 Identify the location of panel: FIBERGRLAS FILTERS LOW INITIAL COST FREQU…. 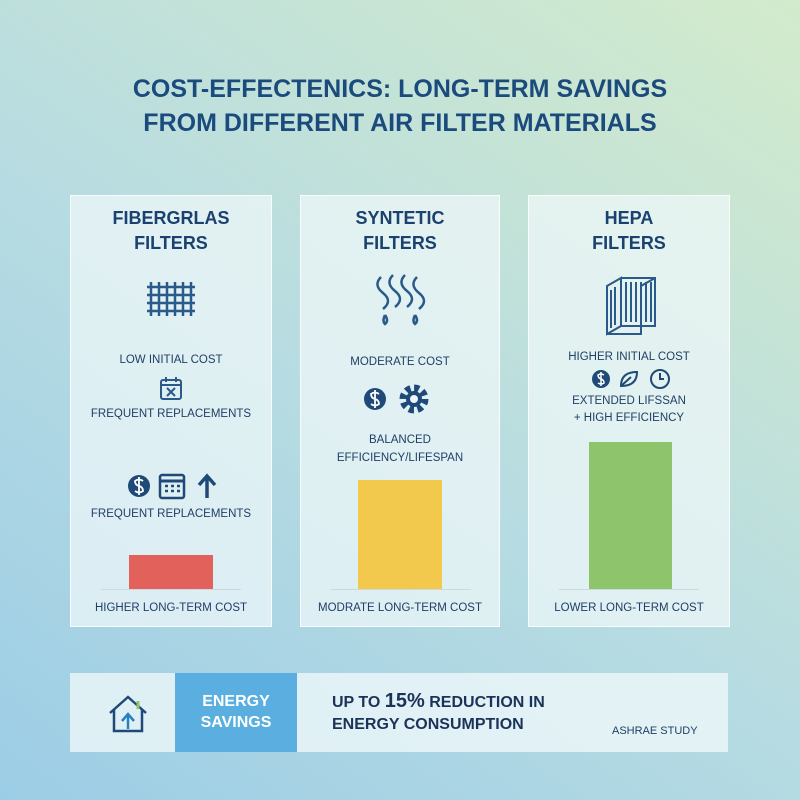
(171, 411).